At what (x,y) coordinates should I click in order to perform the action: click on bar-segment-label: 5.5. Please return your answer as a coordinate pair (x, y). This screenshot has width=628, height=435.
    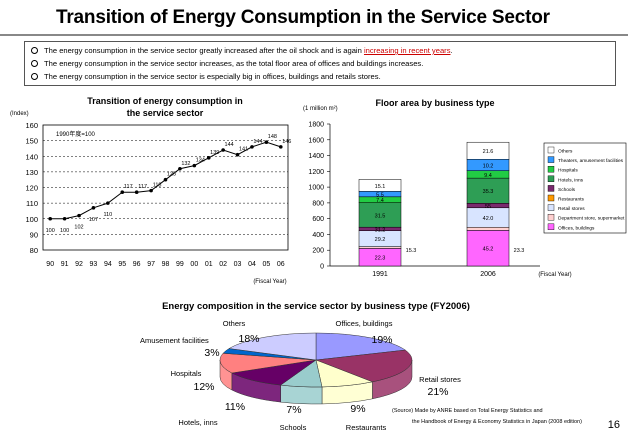
    Looking at the image, I should click on (380, 196).